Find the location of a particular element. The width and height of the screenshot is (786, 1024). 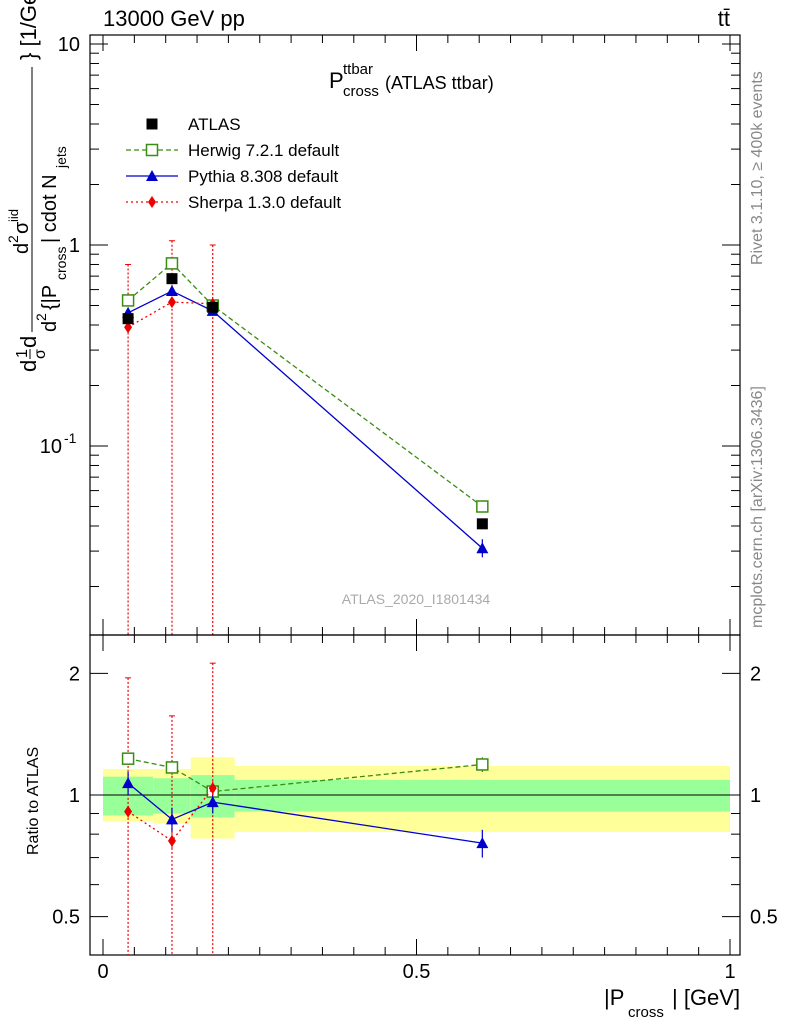

mcplots-label: mcplots.cern.ch [arXiv:1306.3436] is located at coordinates (757, 507).